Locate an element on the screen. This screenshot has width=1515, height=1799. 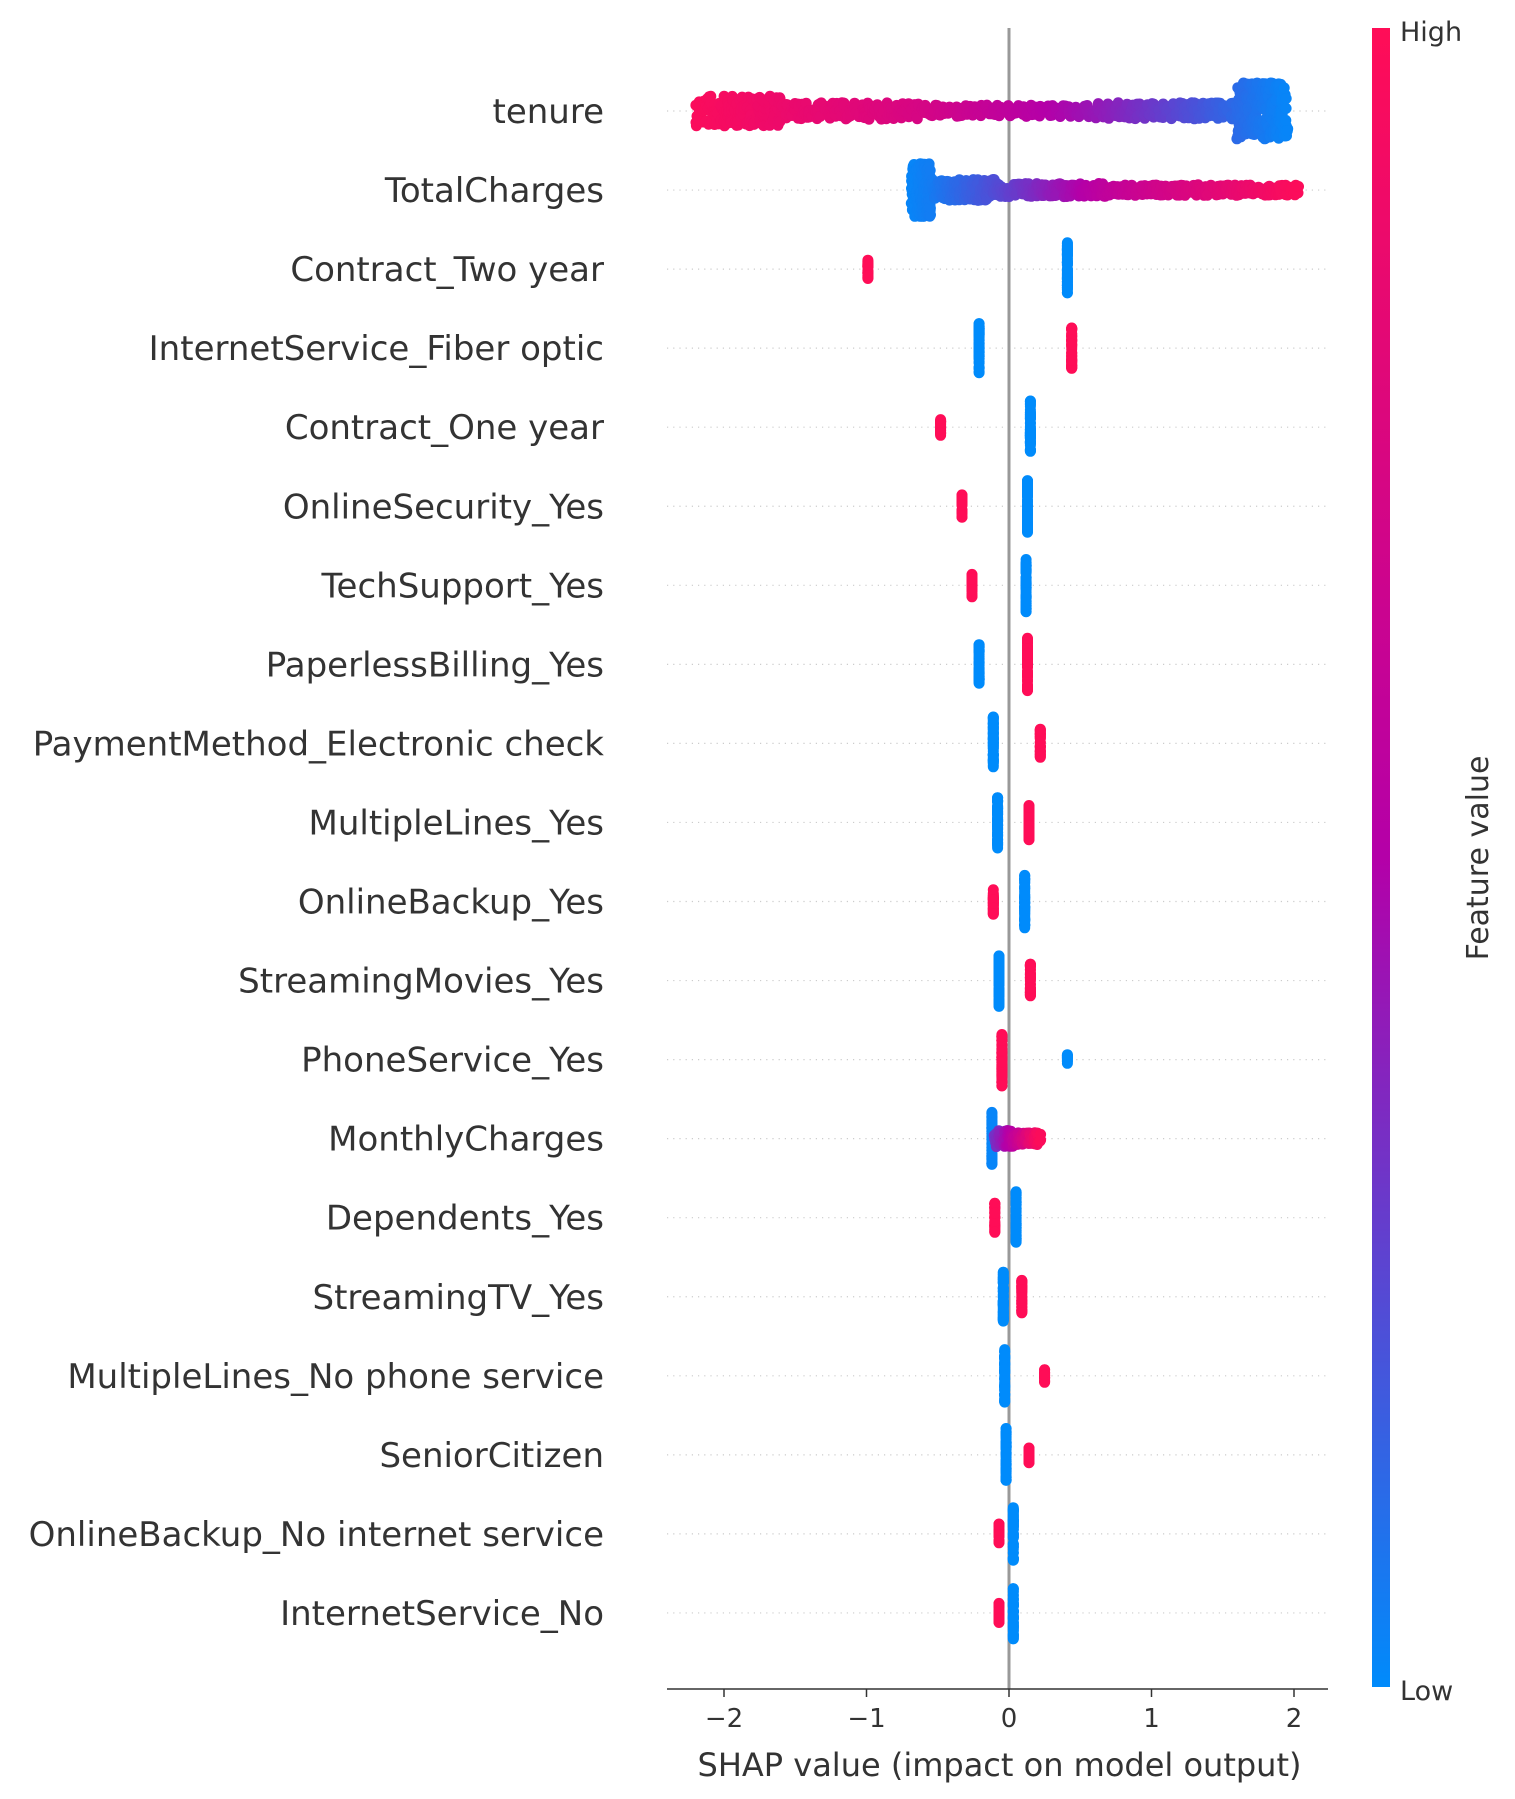
colorbar-high-label: High is located at coordinates (1431, 32).